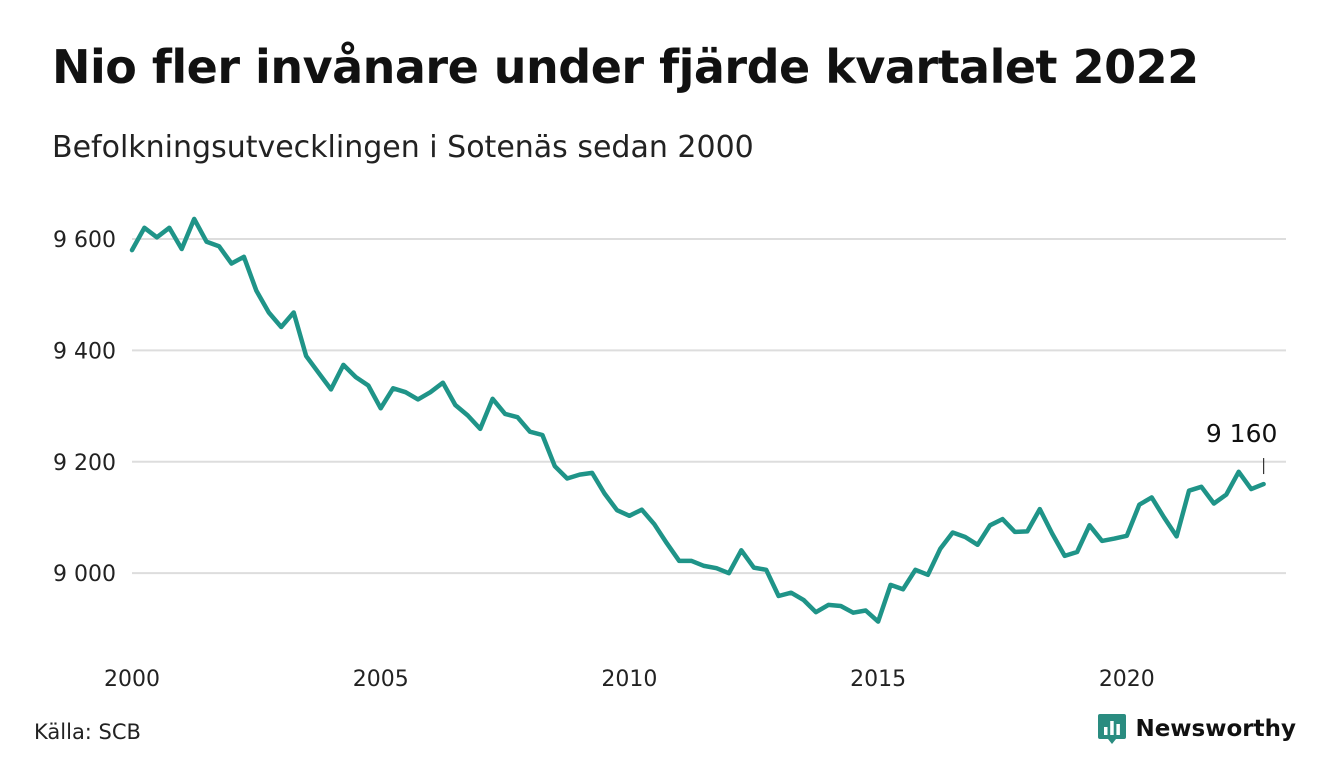 This screenshot has width=1340, height=780. I want to click on newsworthy-logo-icon, so click(1112, 729).